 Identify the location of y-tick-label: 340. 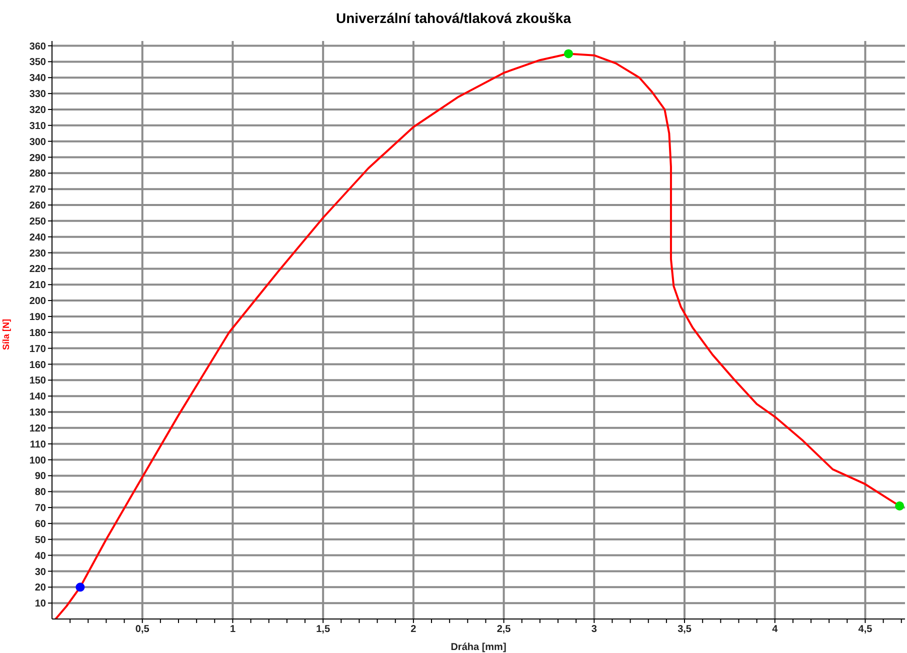
(37, 78).